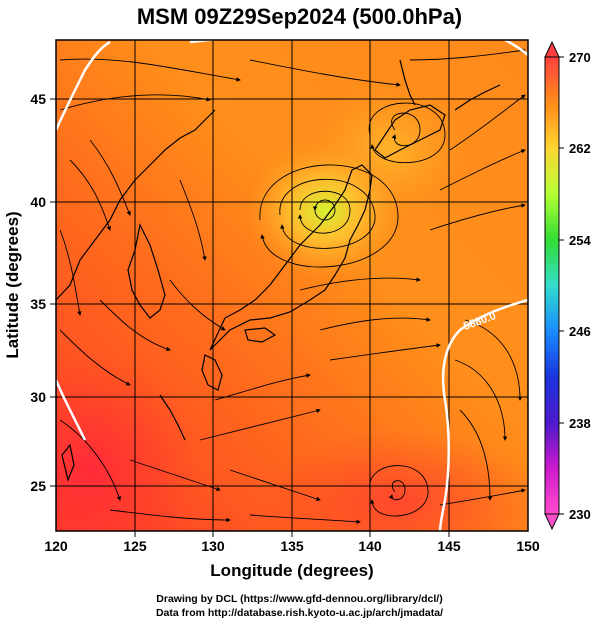 This screenshot has height=625, width=599. I want to click on lat-tick-label: 35, so click(38, 304).